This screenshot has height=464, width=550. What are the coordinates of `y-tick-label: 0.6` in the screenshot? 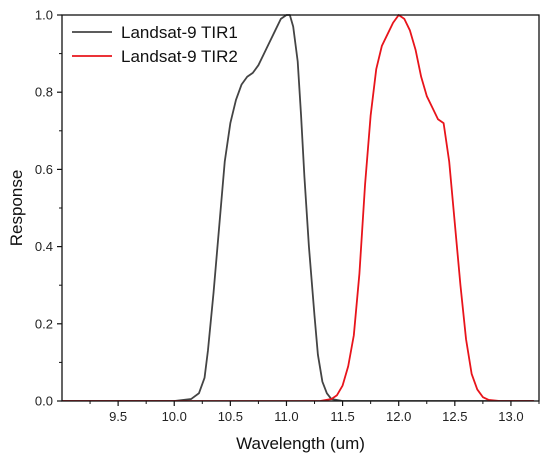 It's located at (44, 169).